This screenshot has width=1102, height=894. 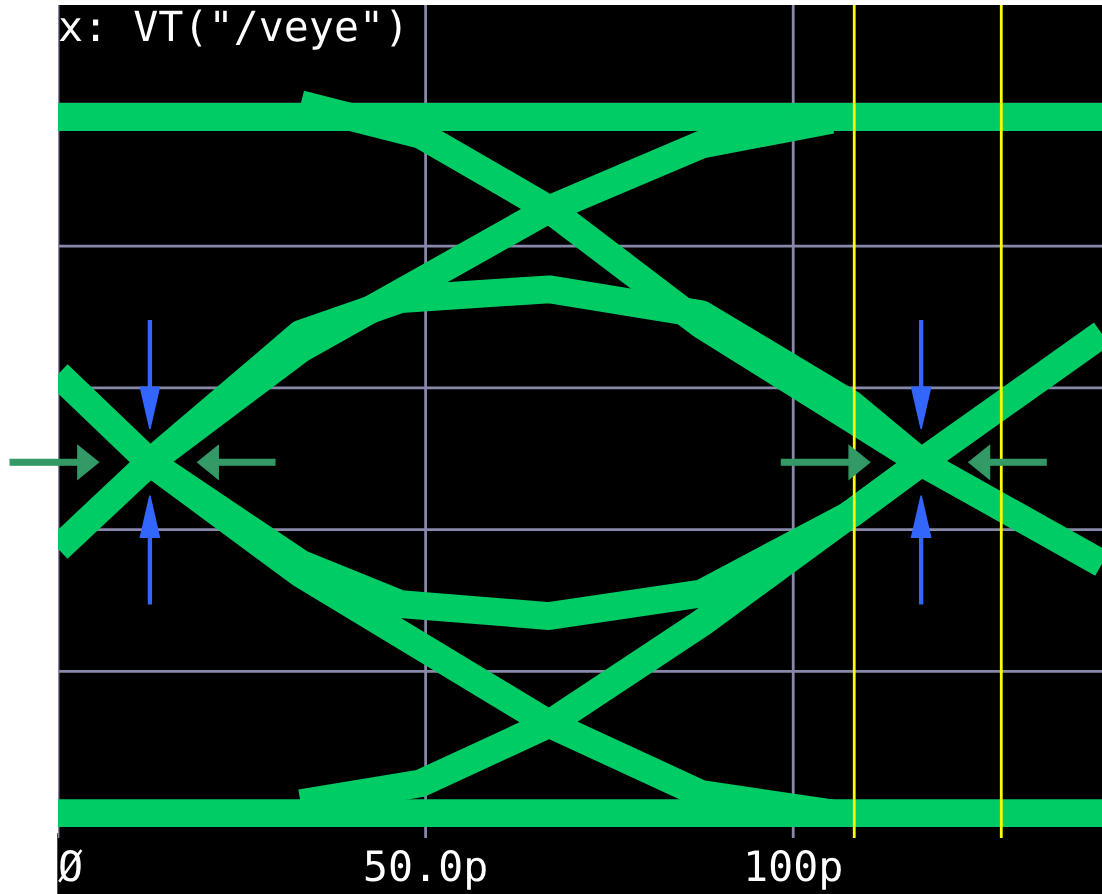 I want to click on x-tick-label: 50.0p, so click(x=425, y=870).